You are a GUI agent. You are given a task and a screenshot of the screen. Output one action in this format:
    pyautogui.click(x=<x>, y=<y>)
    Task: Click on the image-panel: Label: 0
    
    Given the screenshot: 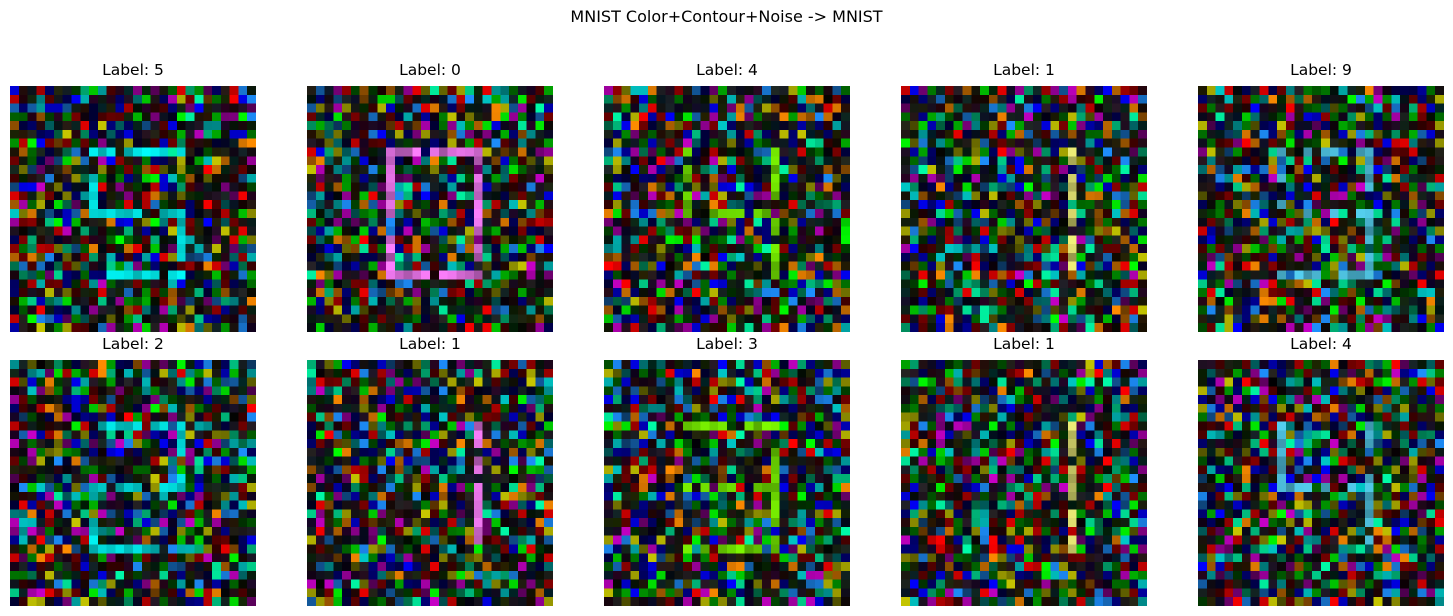 What is the action you would take?
    pyautogui.click(x=430, y=196)
    